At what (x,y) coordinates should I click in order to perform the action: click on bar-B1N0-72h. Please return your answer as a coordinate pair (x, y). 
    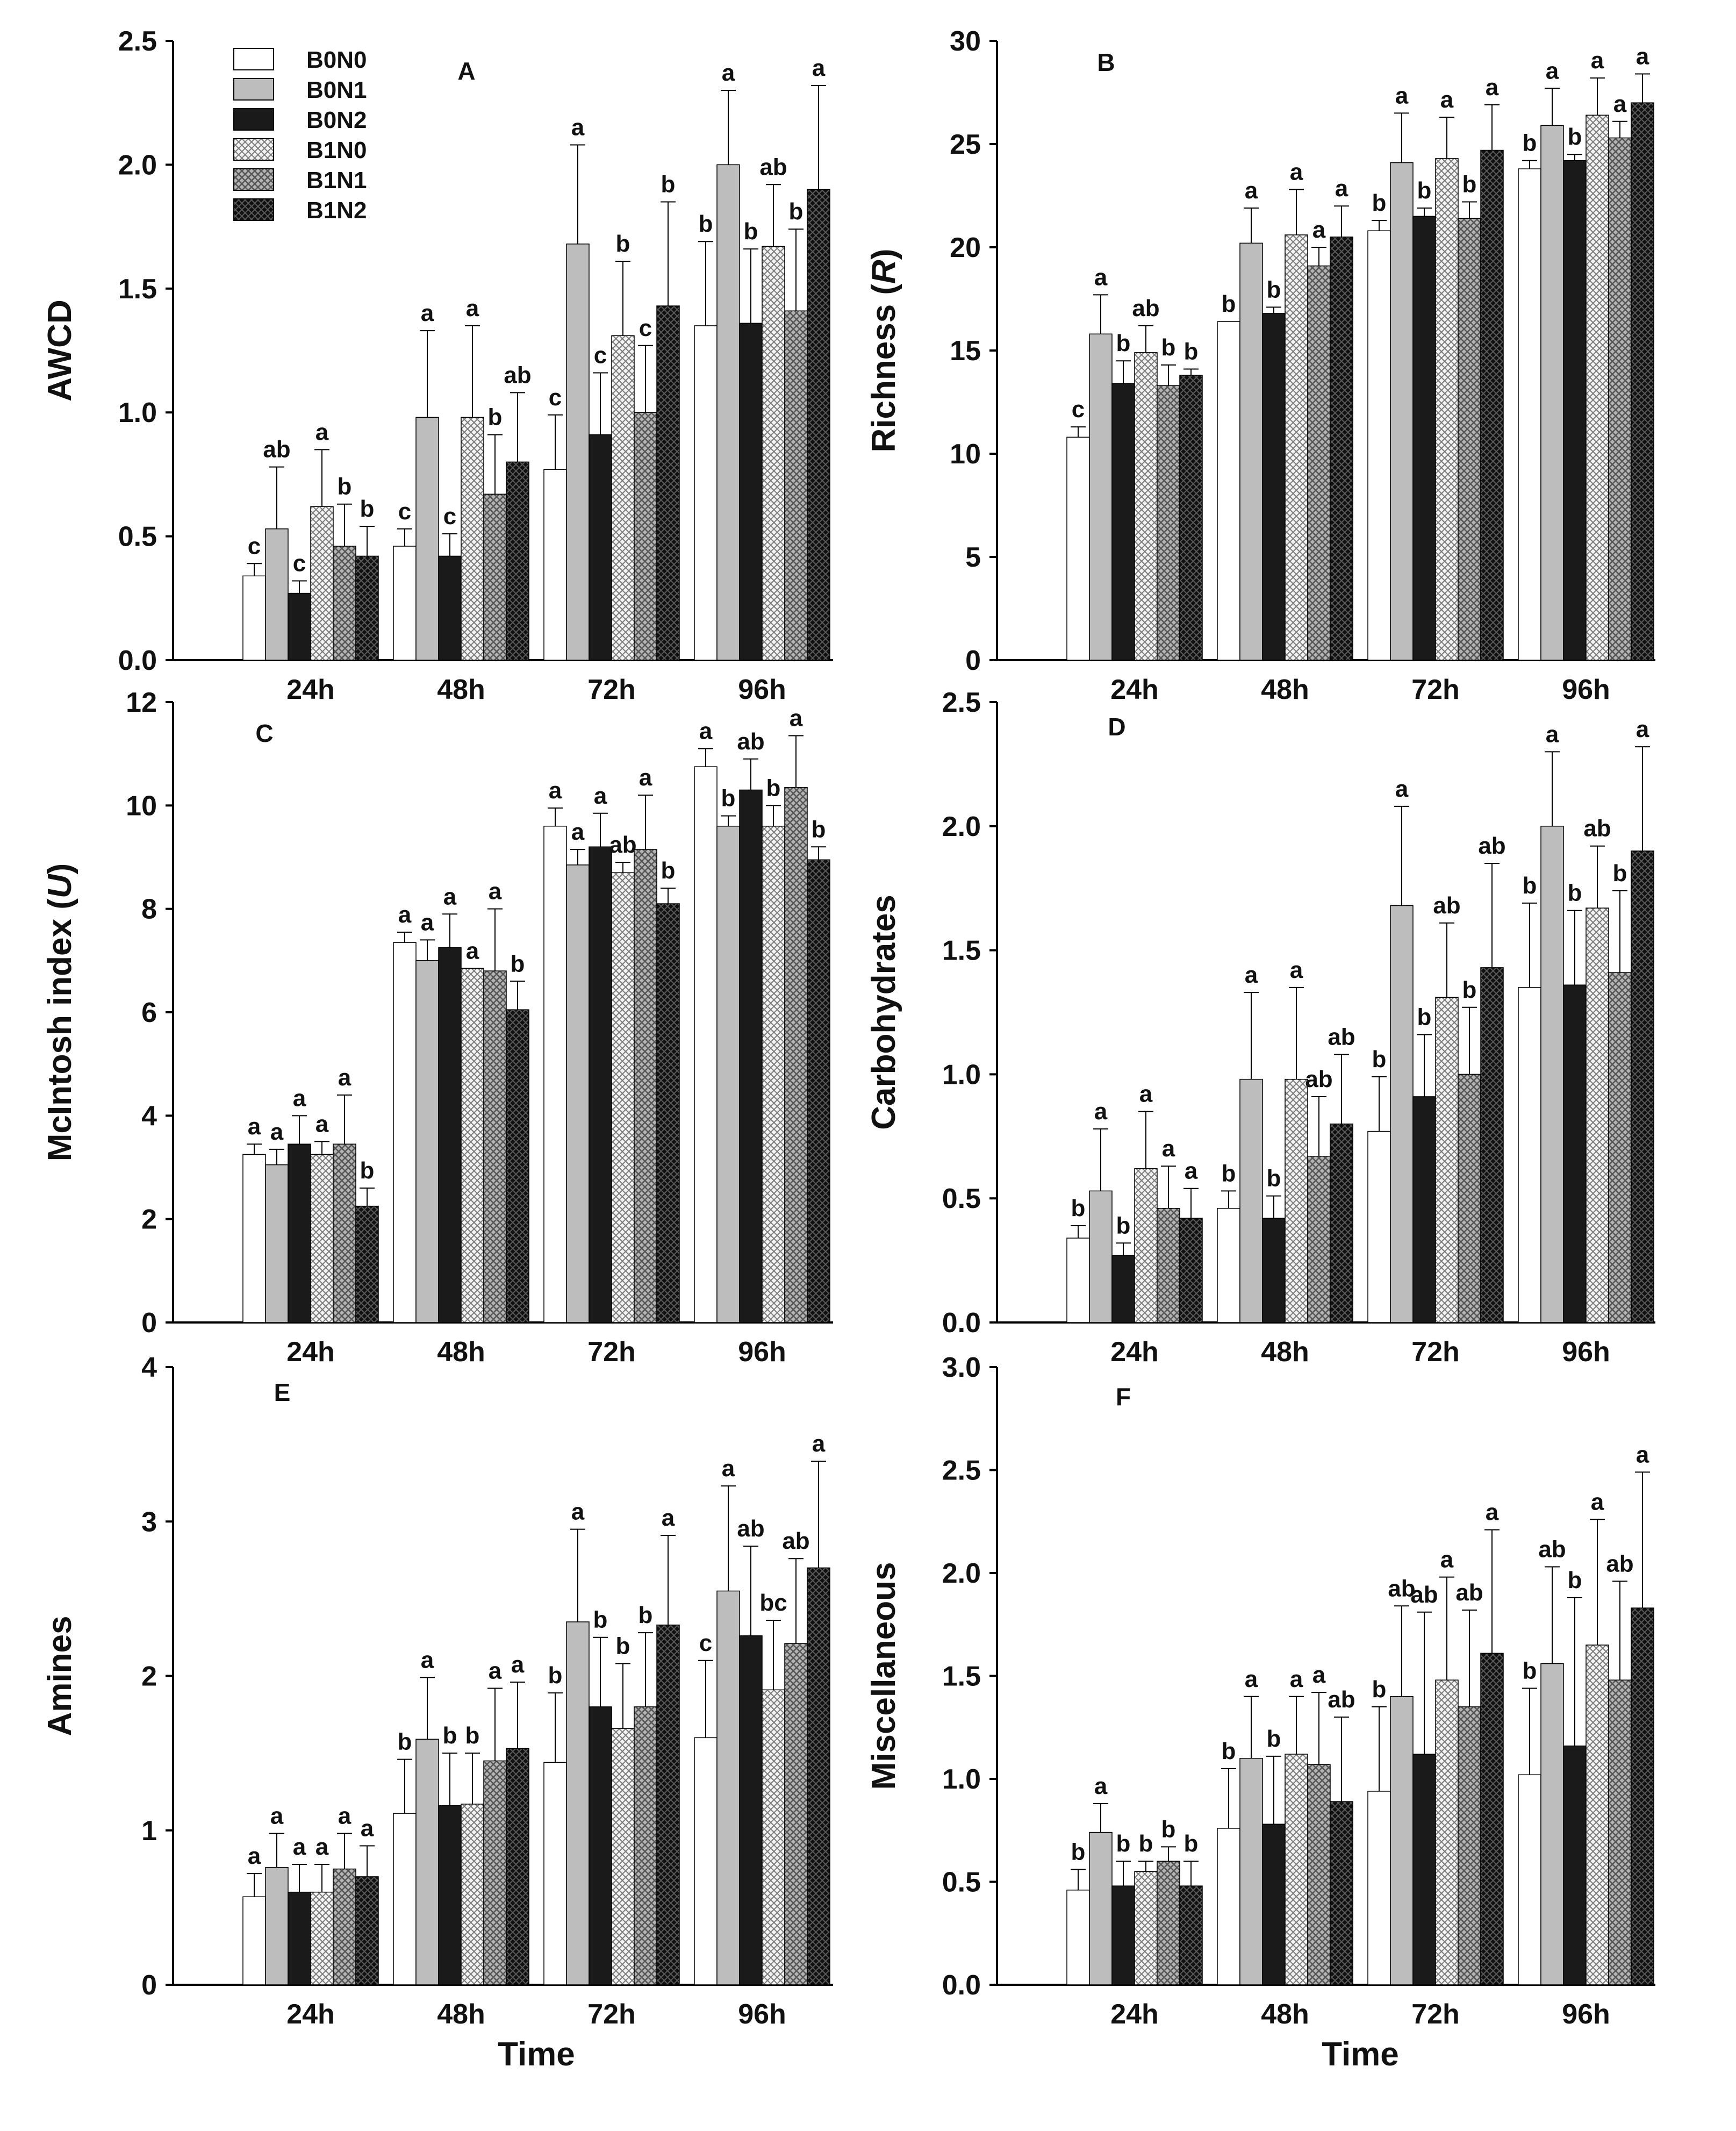
    Looking at the image, I should click on (623, 1856).